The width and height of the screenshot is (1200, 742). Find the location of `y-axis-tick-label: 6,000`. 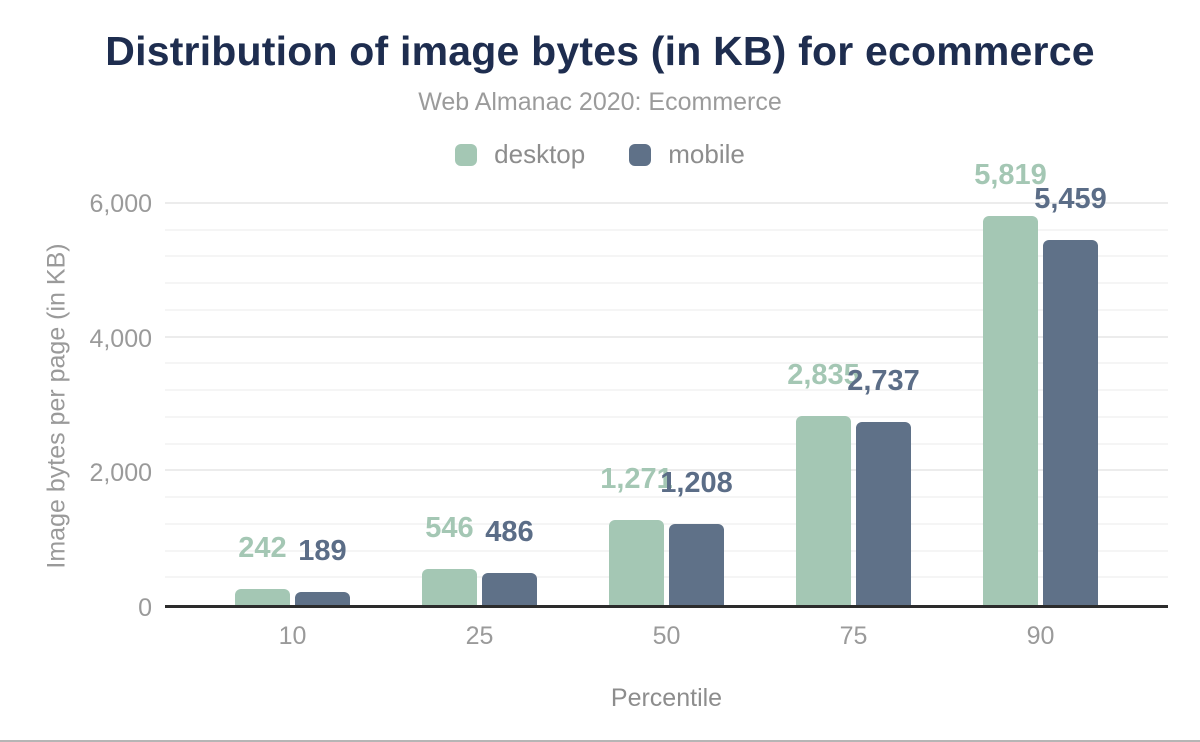

y-axis-tick-label: 6,000 is located at coordinates (120, 204).